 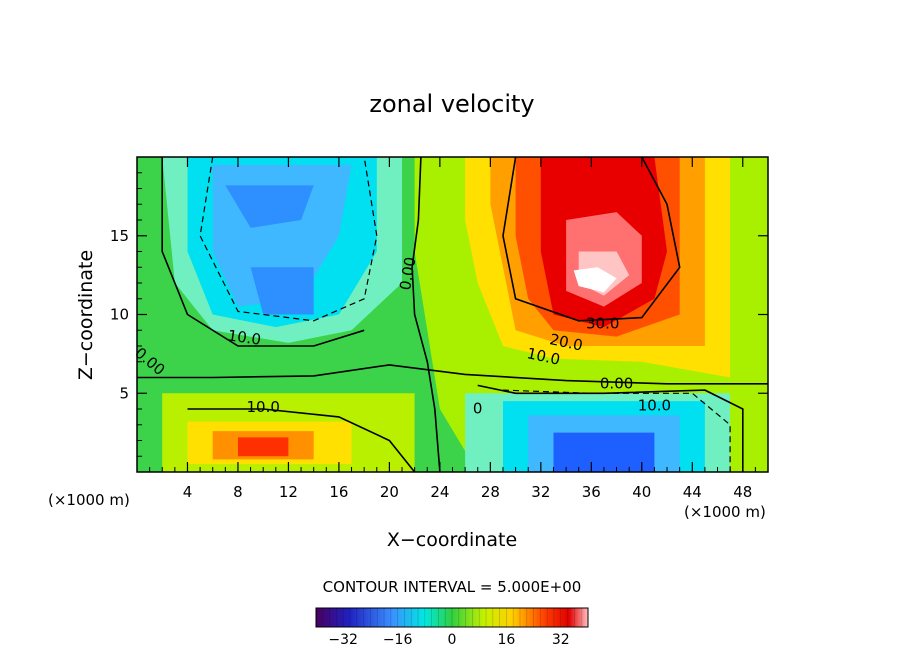 I want to click on x-tick-label: 24, so click(x=439, y=492).